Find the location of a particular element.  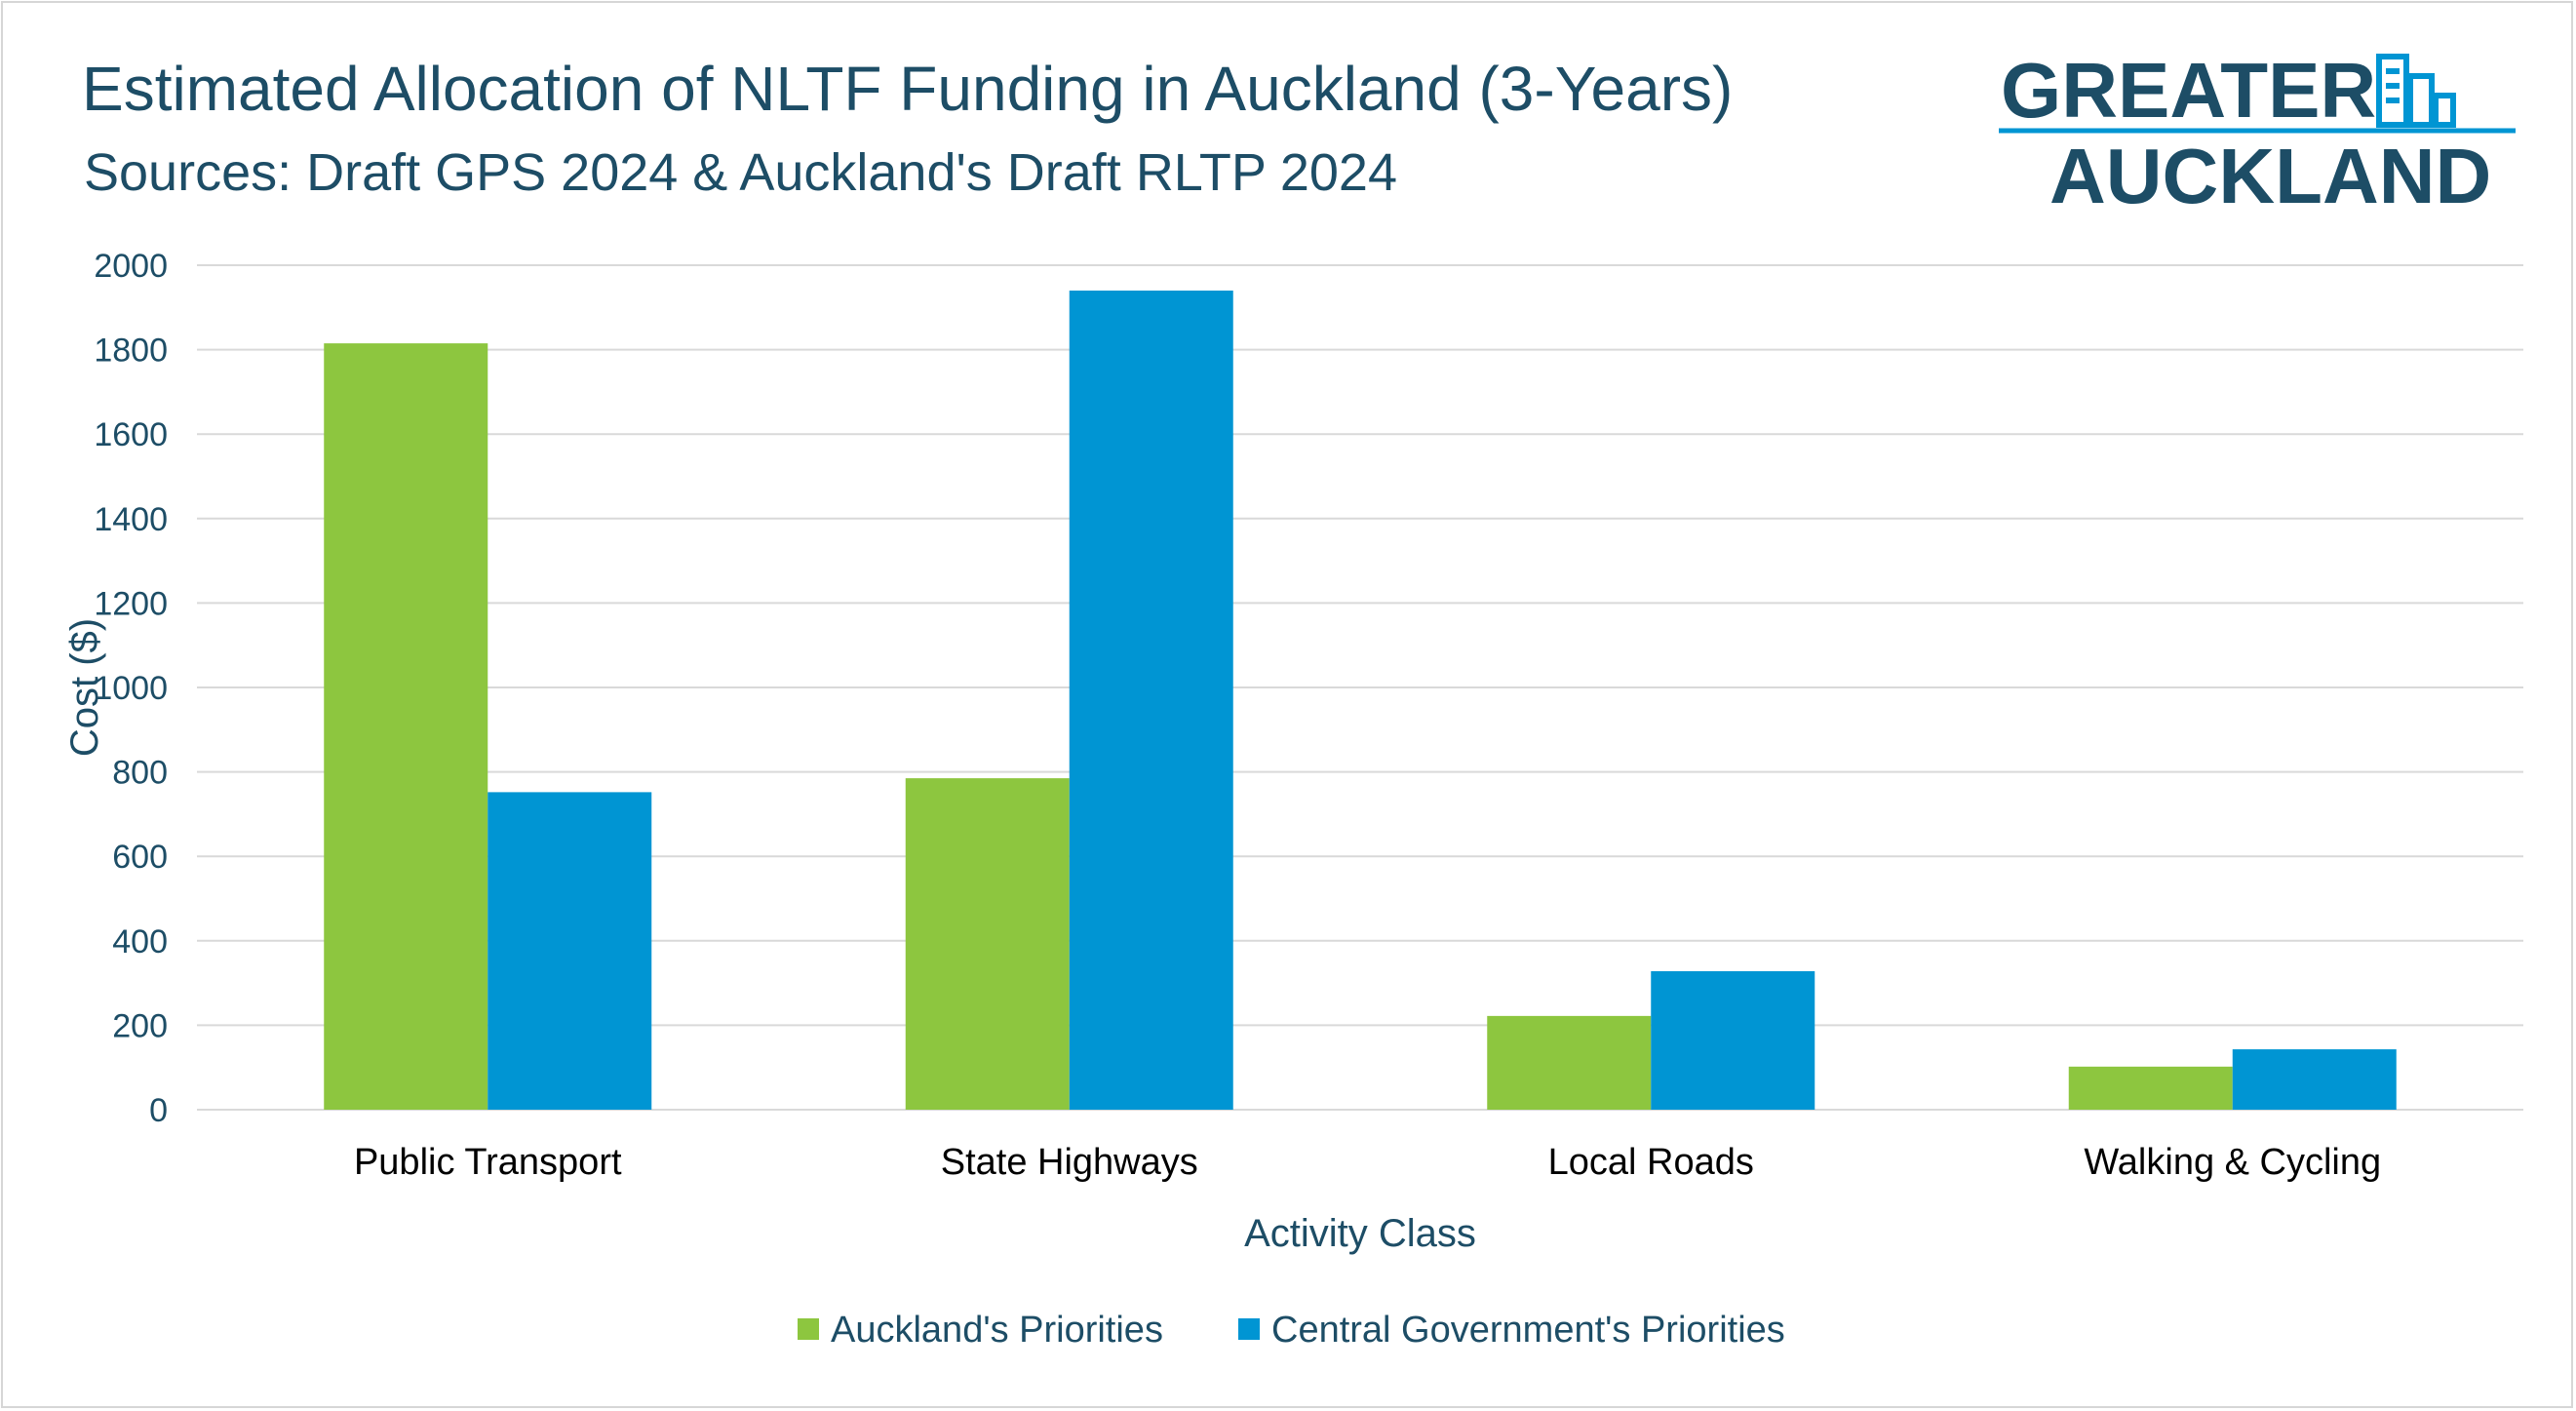

legend-label-central-government: Central Government's Priorities is located at coordinates (1528, 1330).